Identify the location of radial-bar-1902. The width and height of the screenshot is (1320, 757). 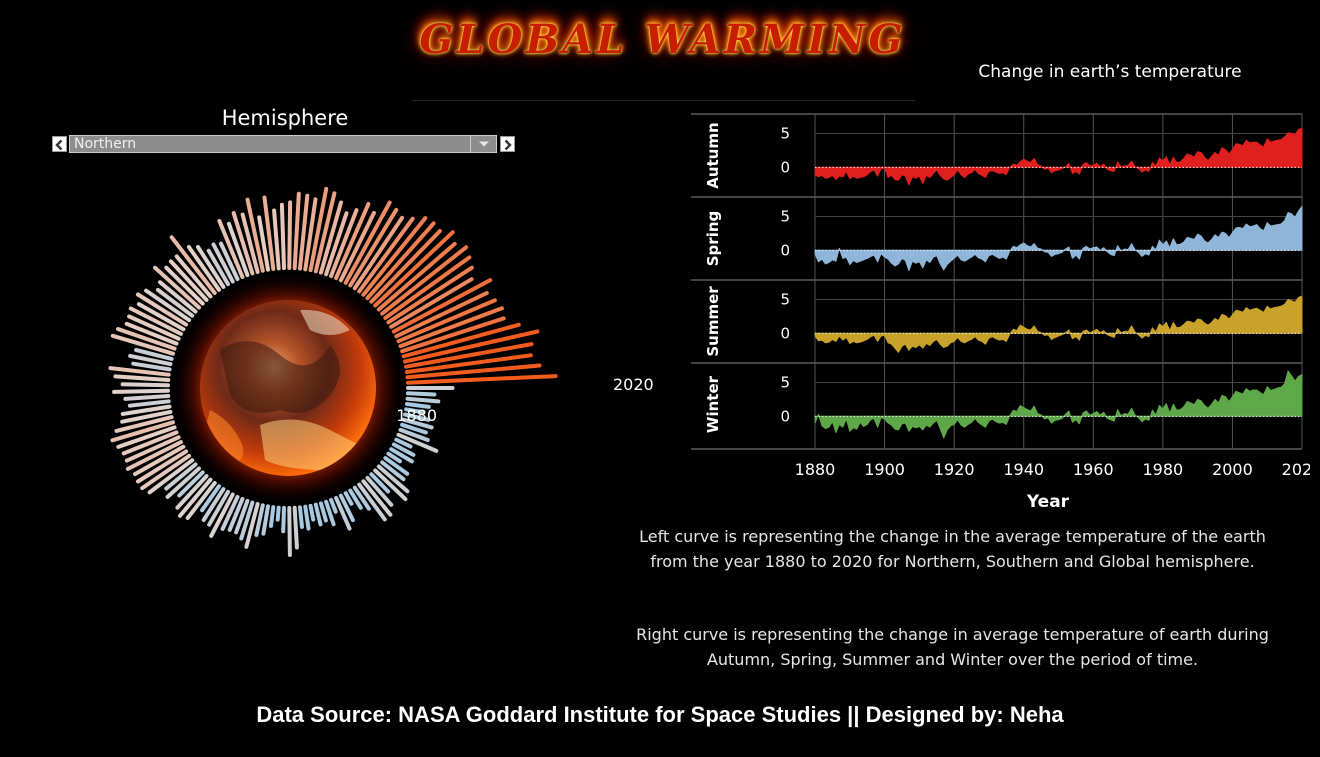
(361, 498).